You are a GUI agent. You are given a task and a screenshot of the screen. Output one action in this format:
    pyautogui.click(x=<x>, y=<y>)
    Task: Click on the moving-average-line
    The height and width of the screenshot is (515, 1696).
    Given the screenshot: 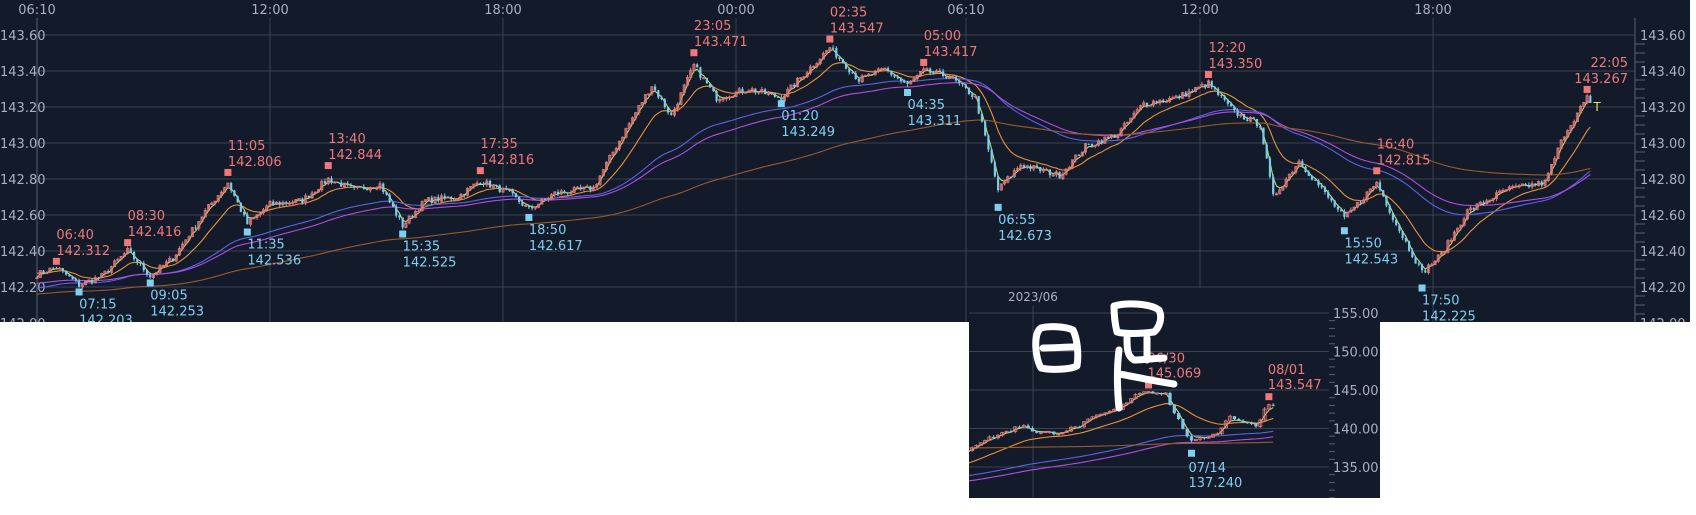 What is the action you would take?
    pyautogui.click(x=1121, y=445)
    